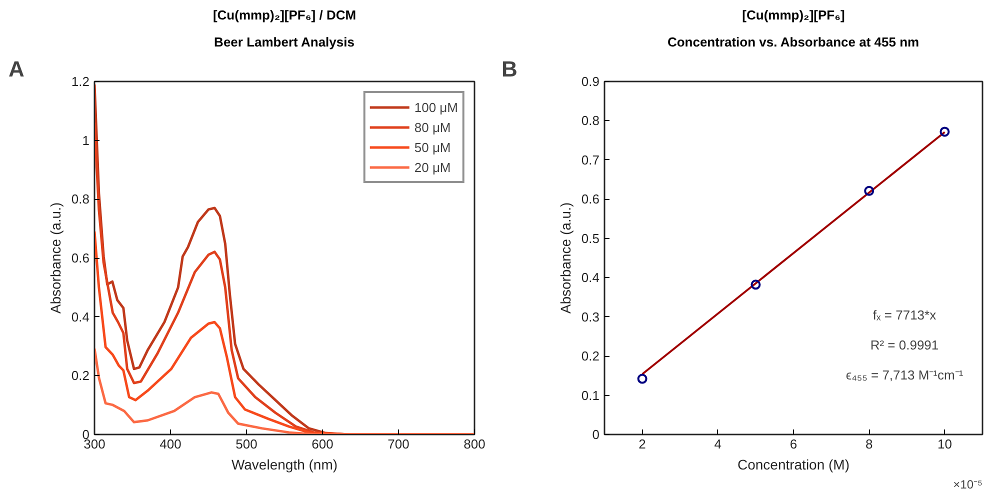 The image size is (987, 491). I want to click on x-tick-label: 600, so click(323, 444).